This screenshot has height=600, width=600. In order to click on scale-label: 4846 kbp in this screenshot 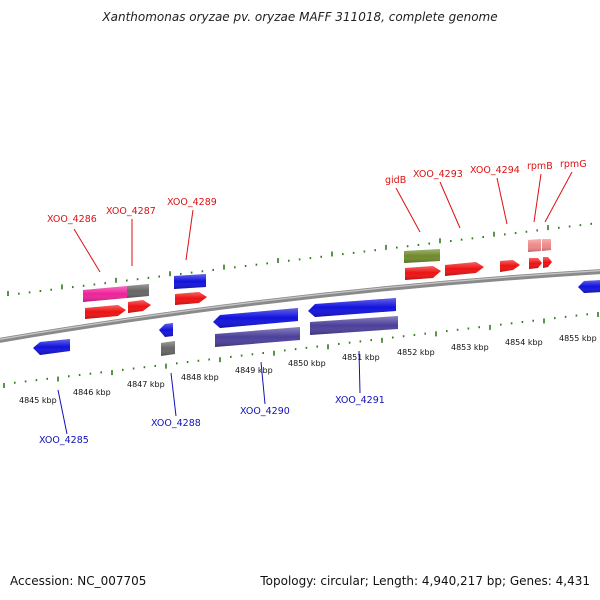, I will do `click(92, 392)`.